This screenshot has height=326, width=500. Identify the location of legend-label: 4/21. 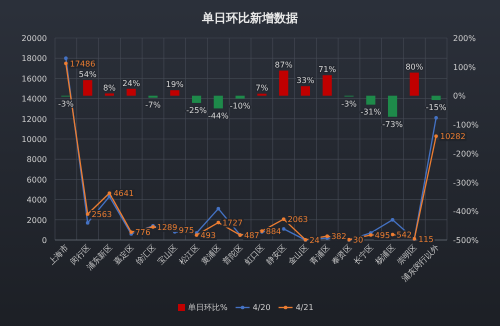
(305, 307).